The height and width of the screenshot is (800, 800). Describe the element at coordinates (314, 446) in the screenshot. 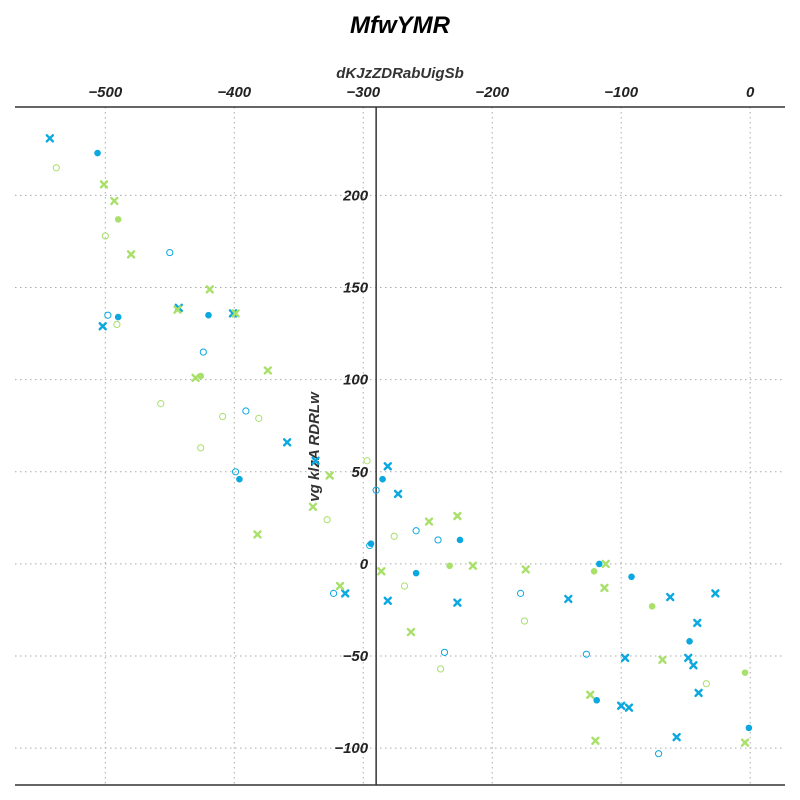

I see `y-axis-label: vg klzA RDRLw` at that location.